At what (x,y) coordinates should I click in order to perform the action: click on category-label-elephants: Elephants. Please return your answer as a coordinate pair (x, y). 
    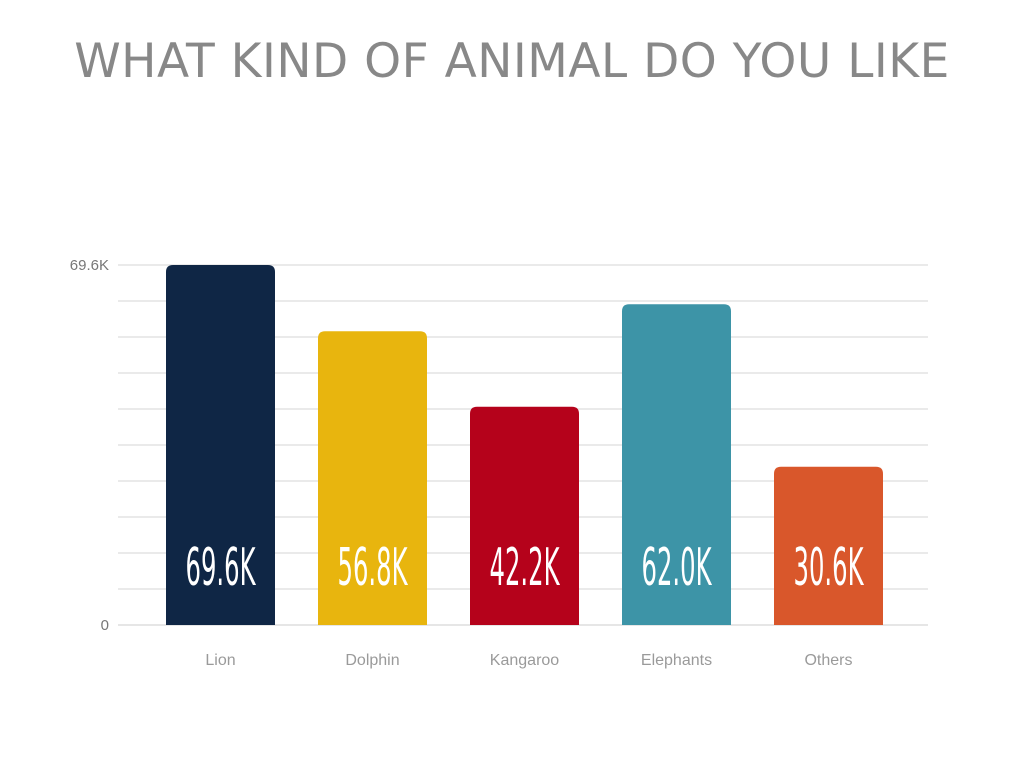
    Looking at the image, I should click on (676, 660).